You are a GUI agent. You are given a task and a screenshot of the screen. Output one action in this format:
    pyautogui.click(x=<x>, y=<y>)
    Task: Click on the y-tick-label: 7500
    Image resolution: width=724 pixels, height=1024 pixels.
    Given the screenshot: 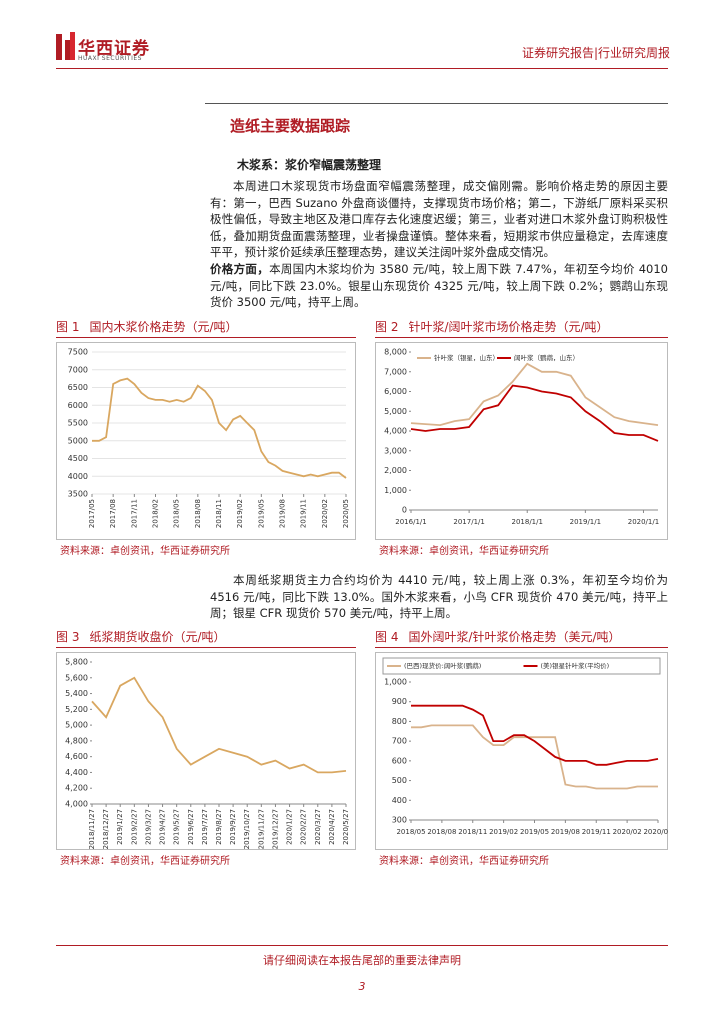 What is the action you would take?
    pyautogui.click(x=78, y=352)
    